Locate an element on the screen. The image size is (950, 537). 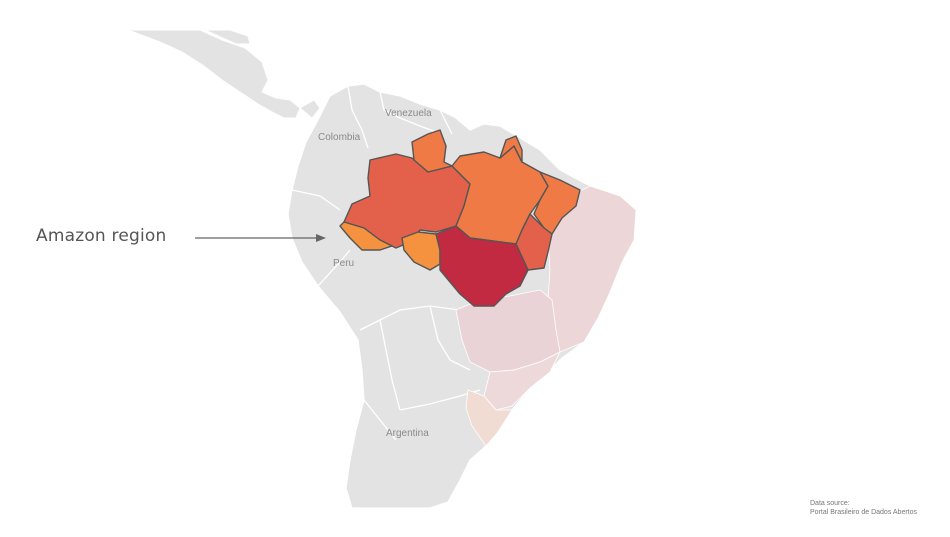
northeast-states is located at coordinates (592, 269).